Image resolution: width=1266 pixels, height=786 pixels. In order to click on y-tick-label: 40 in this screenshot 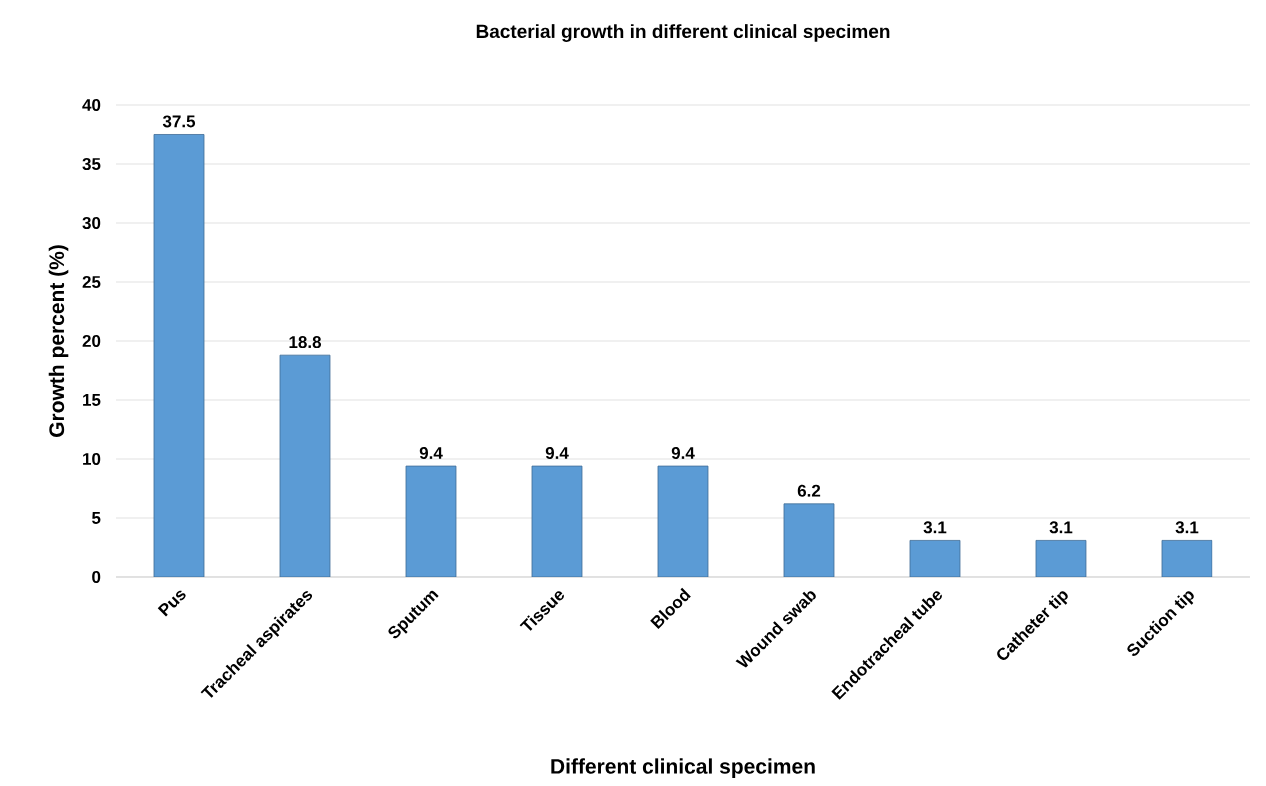, I will do `click(91, 104)`.